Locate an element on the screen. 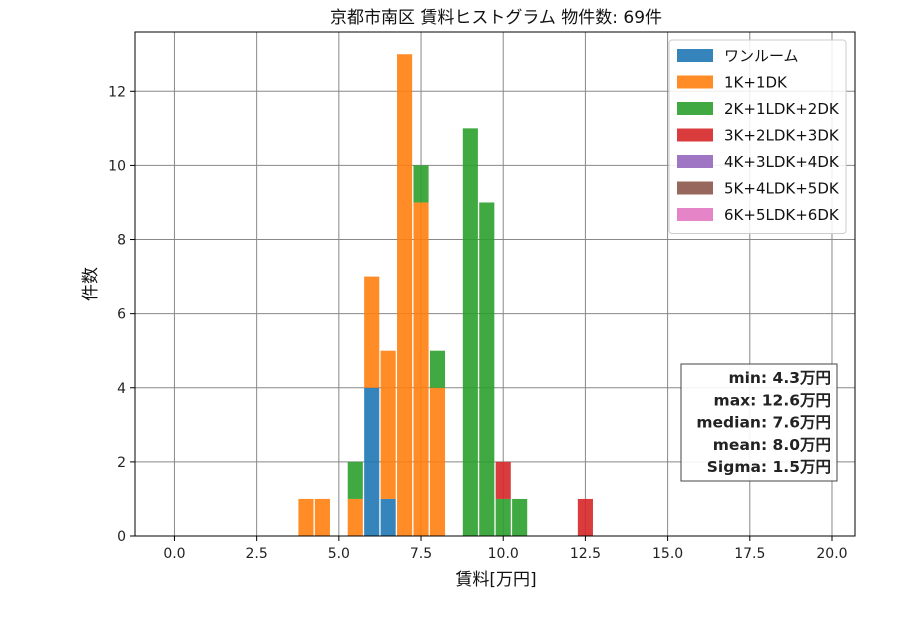 This screenshot has height=630, width=900. y-tick-label: 0 is located at coordinates (121, 537).